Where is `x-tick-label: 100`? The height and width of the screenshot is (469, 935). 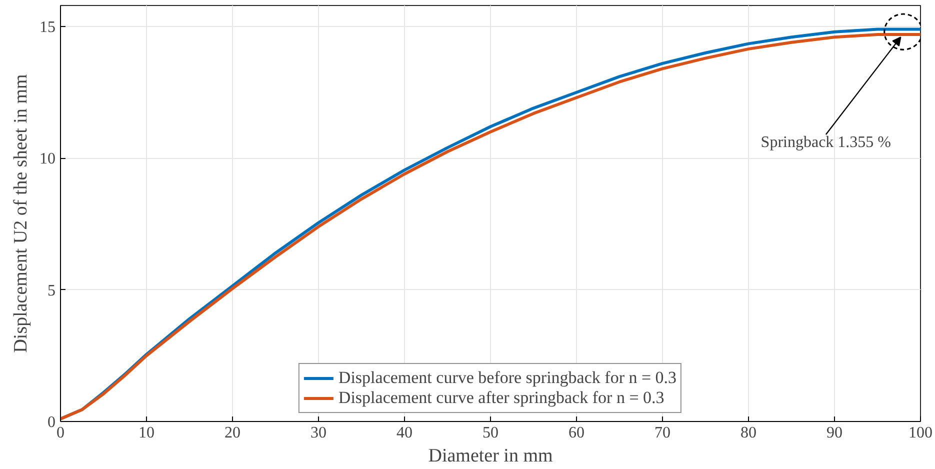 x-tick-label: 100 is located at coordinates (920, 433).